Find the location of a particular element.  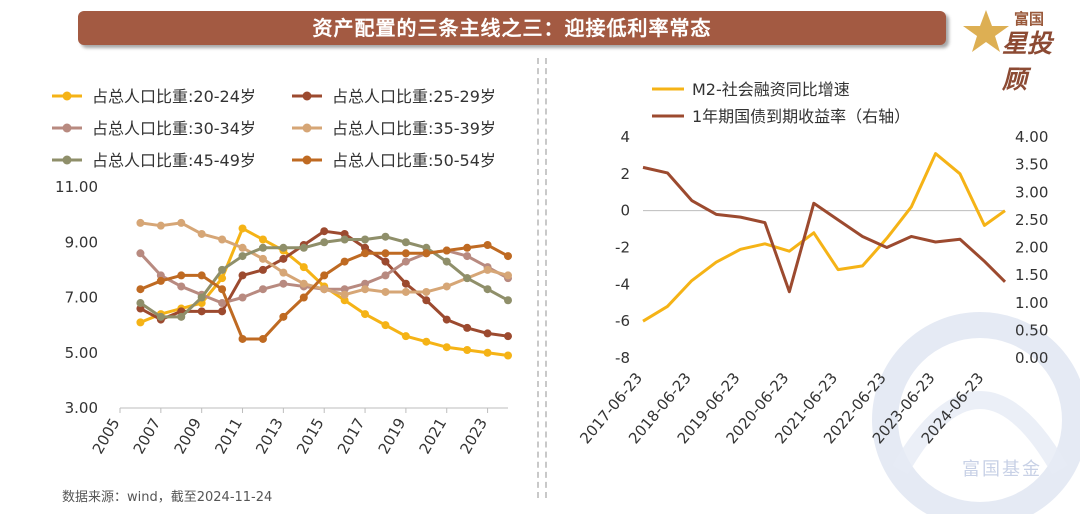

left-y-tick-label: -6 is located at coordinates (622, 321).